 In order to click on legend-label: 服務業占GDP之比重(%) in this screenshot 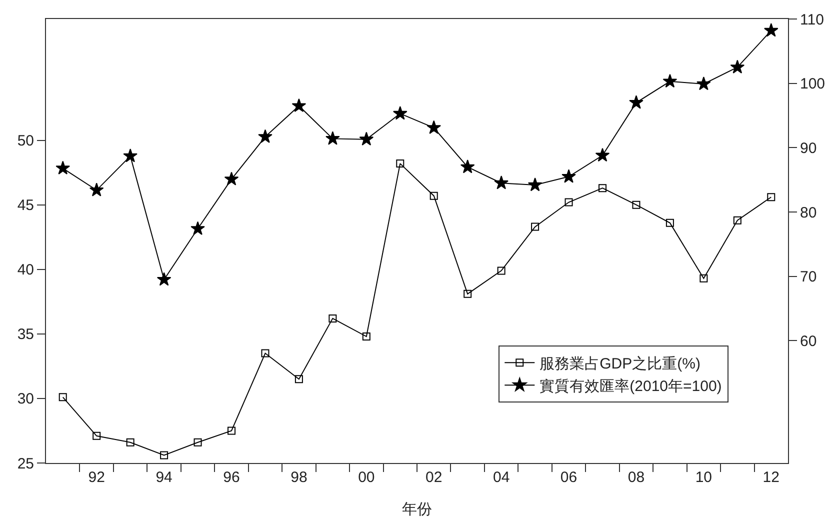, I will do `click(620, 363)`.